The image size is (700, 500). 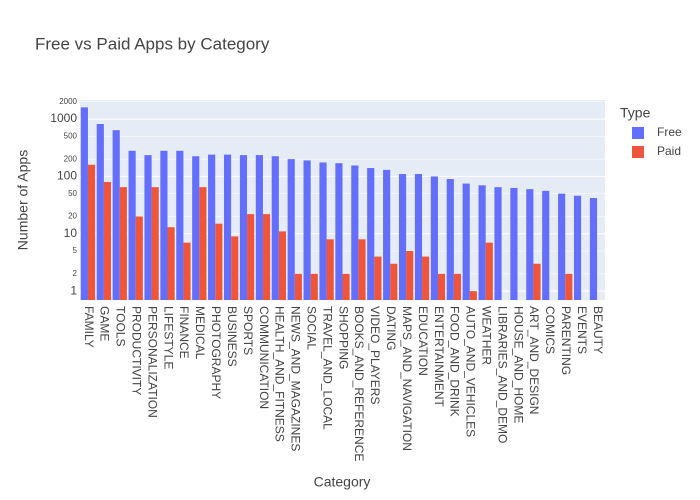 I want to click on x-tick-label: FAMILY, so click(x=89, y=327).